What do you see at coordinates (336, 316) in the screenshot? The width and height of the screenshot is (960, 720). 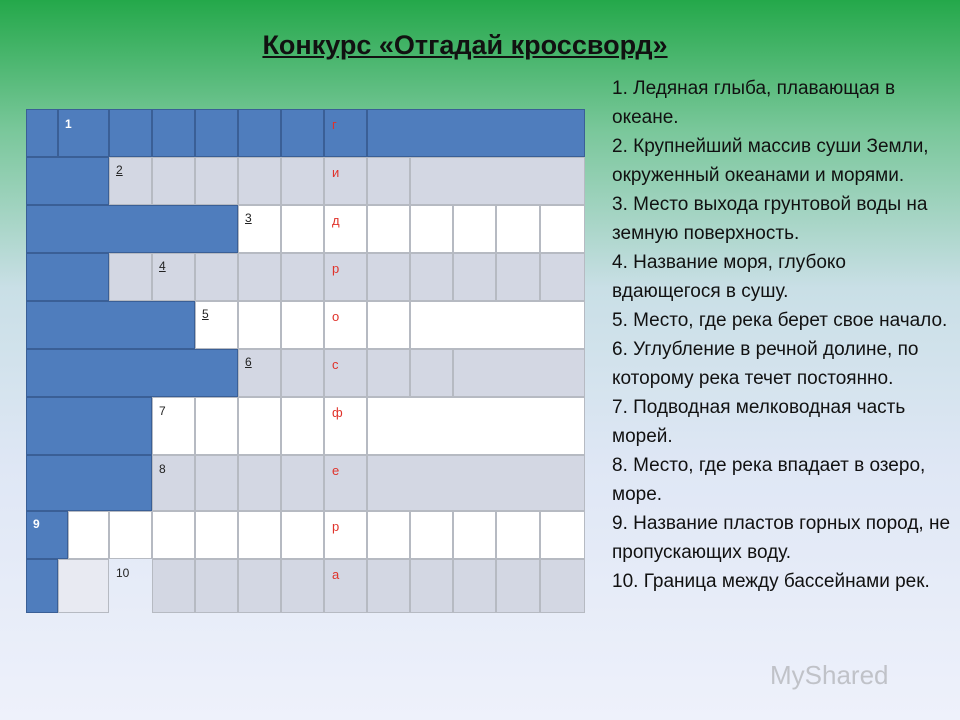 I see `keyword-letter: о` at bounding box center [336, 316].